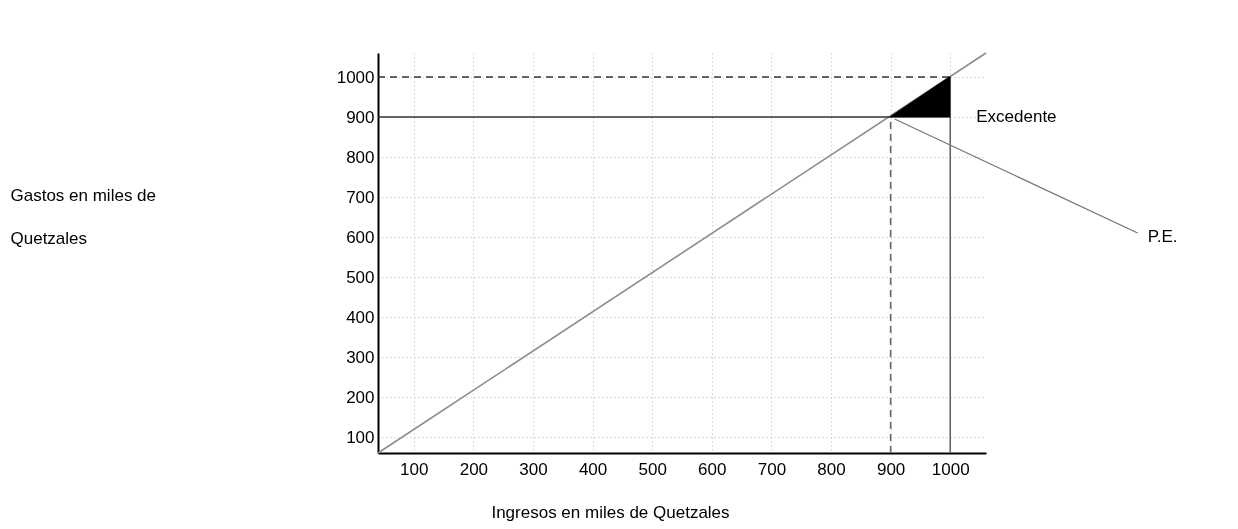 Image resolution: width=1238 pixels, height=529 pixels. I want to click on y-tick-label: 300, so click(360, 357).